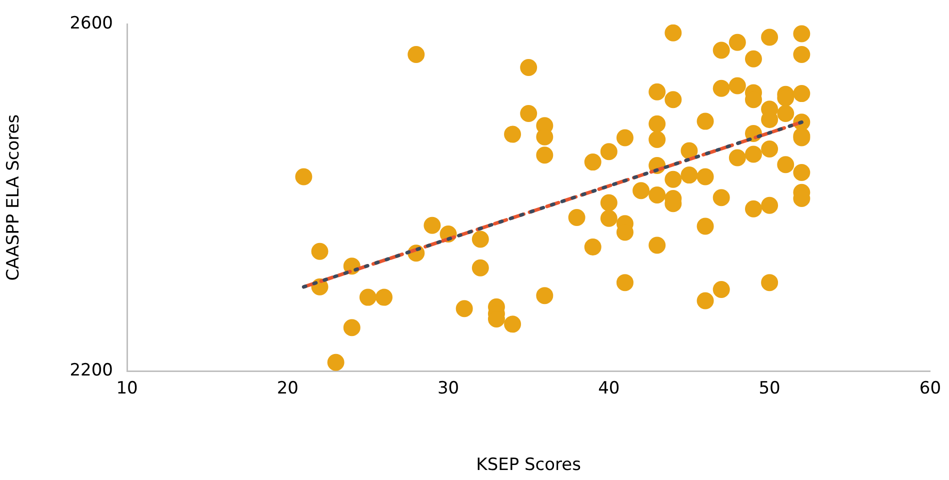  Describe the element at coordinates (14, 197) in the screenshot. I see `y-axis-title: CAASPP ELA Scores` at that location.